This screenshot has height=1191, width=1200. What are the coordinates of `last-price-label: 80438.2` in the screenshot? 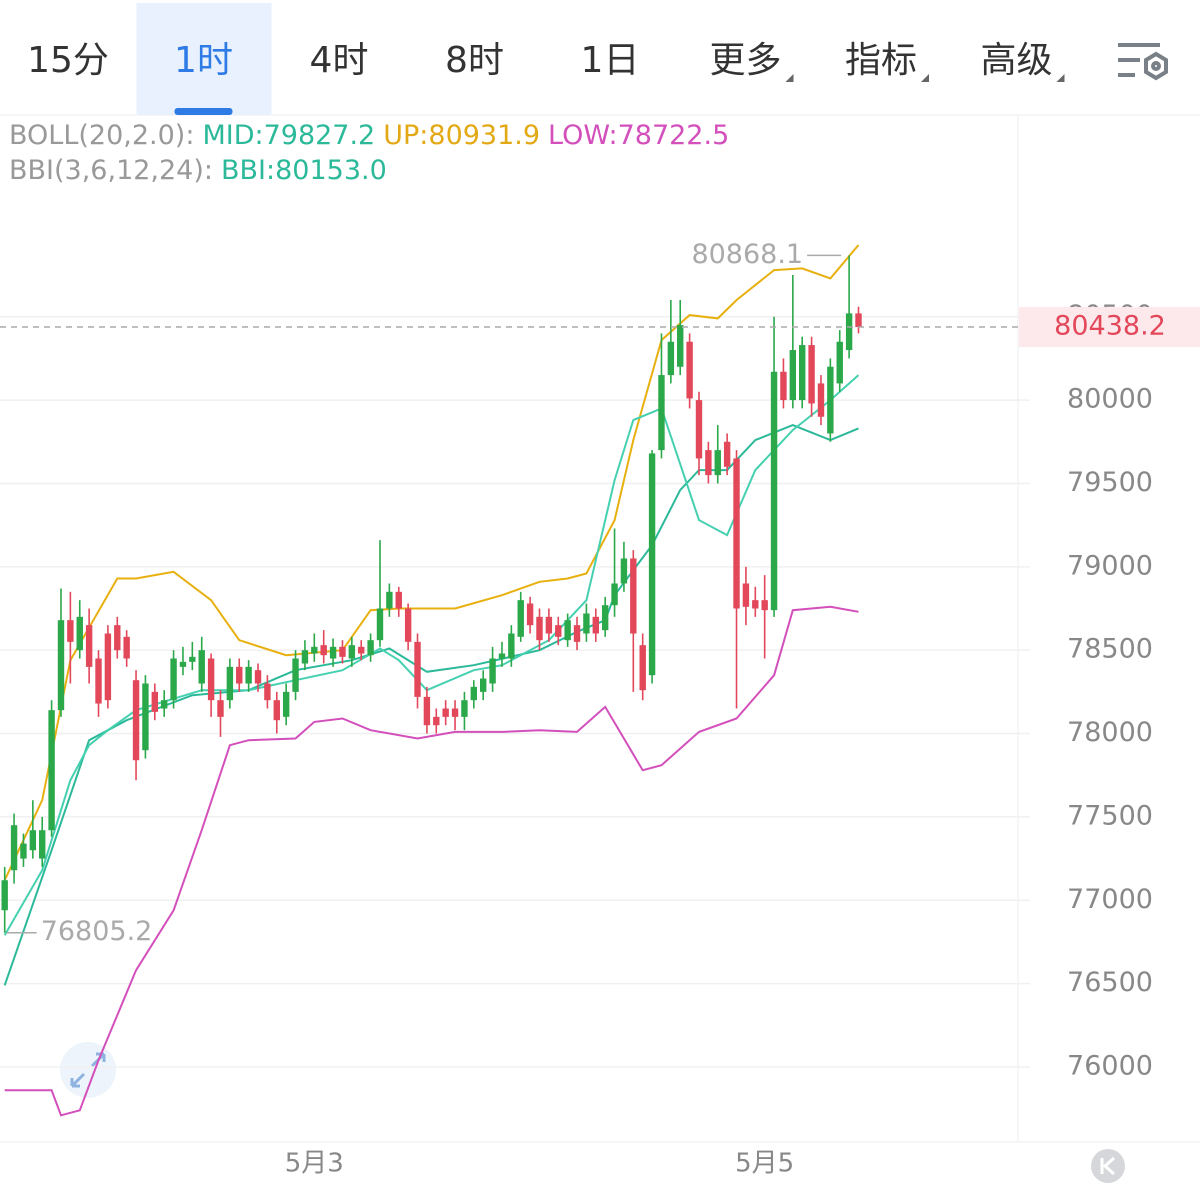 It's located at (1110, 326).